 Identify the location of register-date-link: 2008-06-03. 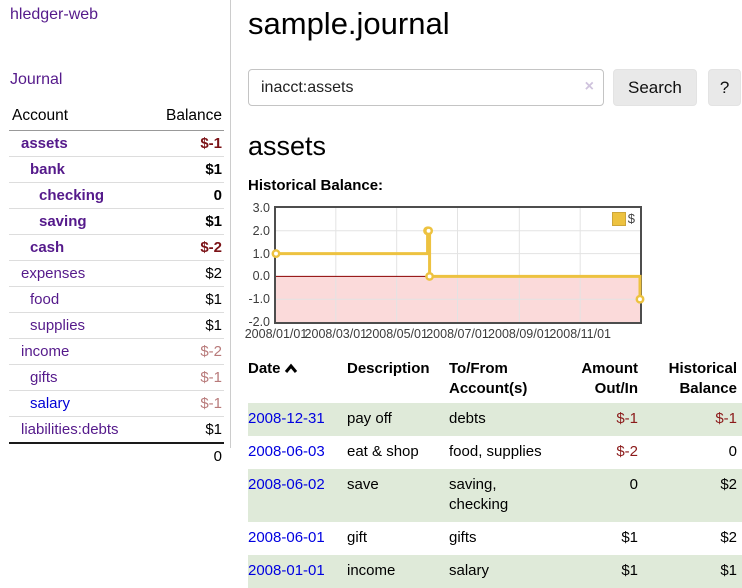
(286, 451).